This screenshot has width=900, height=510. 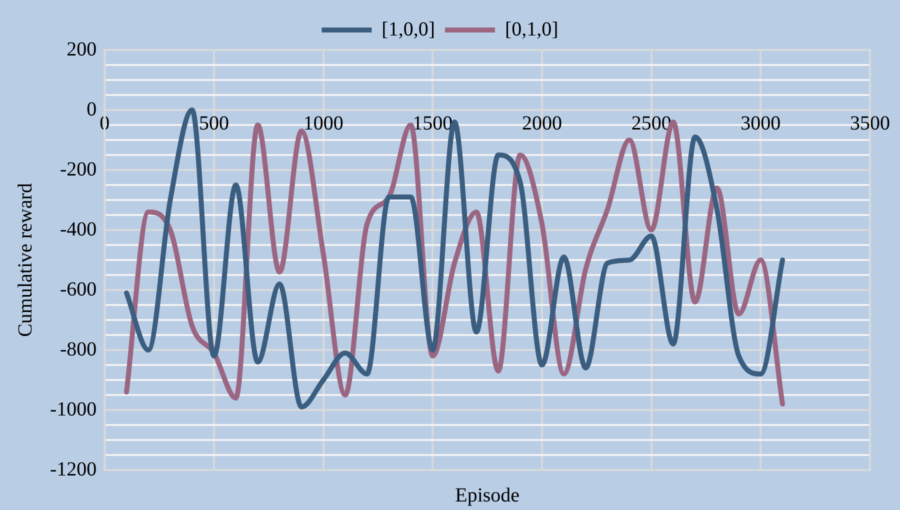 What do you see at coordinates (432, 123) in the screenshot?
I see `x-tick-label: 1500` at bounding box center [432, 123].